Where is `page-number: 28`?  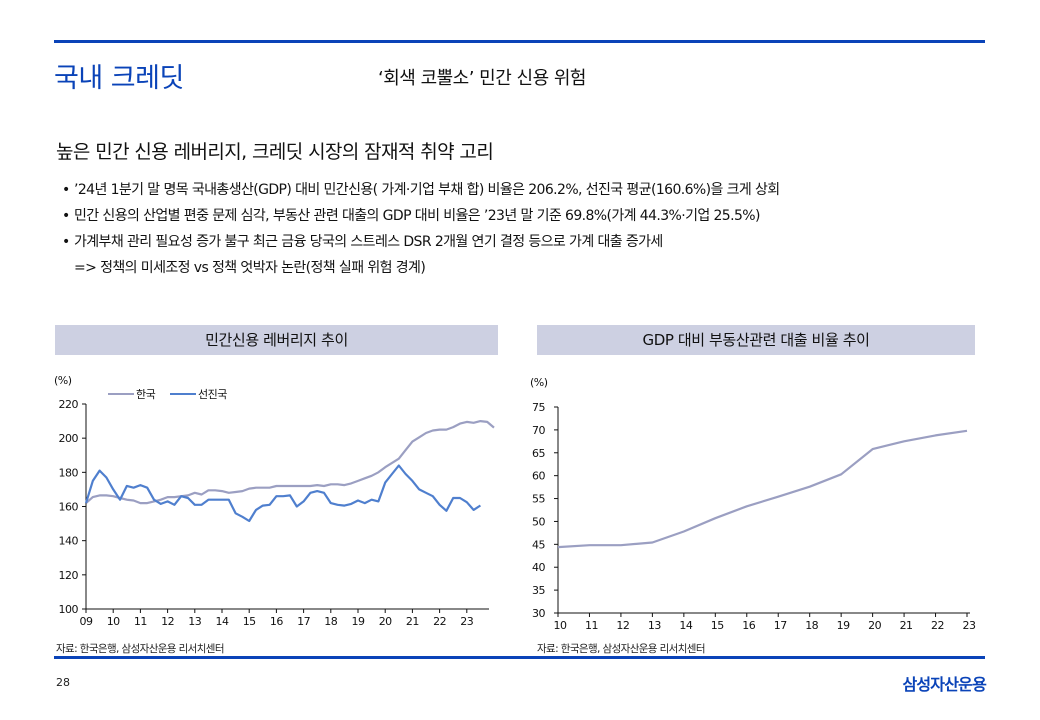
page-number: 28 is located at coordinates (63, 682).